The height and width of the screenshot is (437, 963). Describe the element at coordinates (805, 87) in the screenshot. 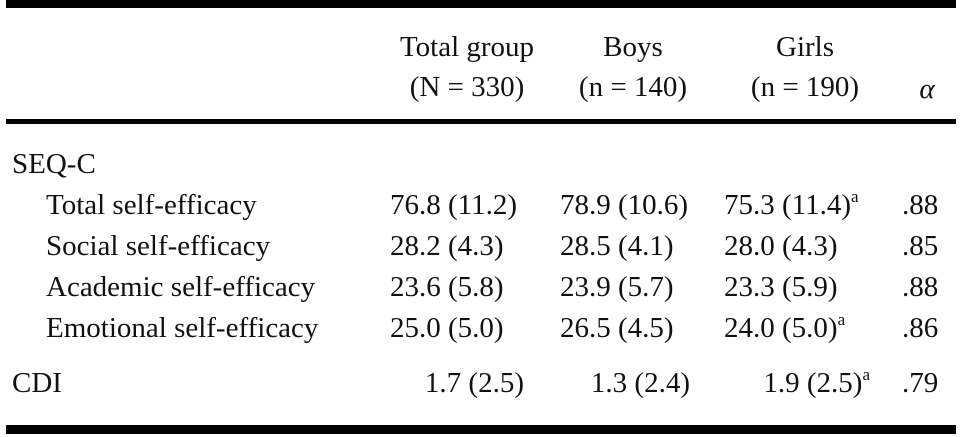

I see `header-girls-n: (n = 190)` at that location.